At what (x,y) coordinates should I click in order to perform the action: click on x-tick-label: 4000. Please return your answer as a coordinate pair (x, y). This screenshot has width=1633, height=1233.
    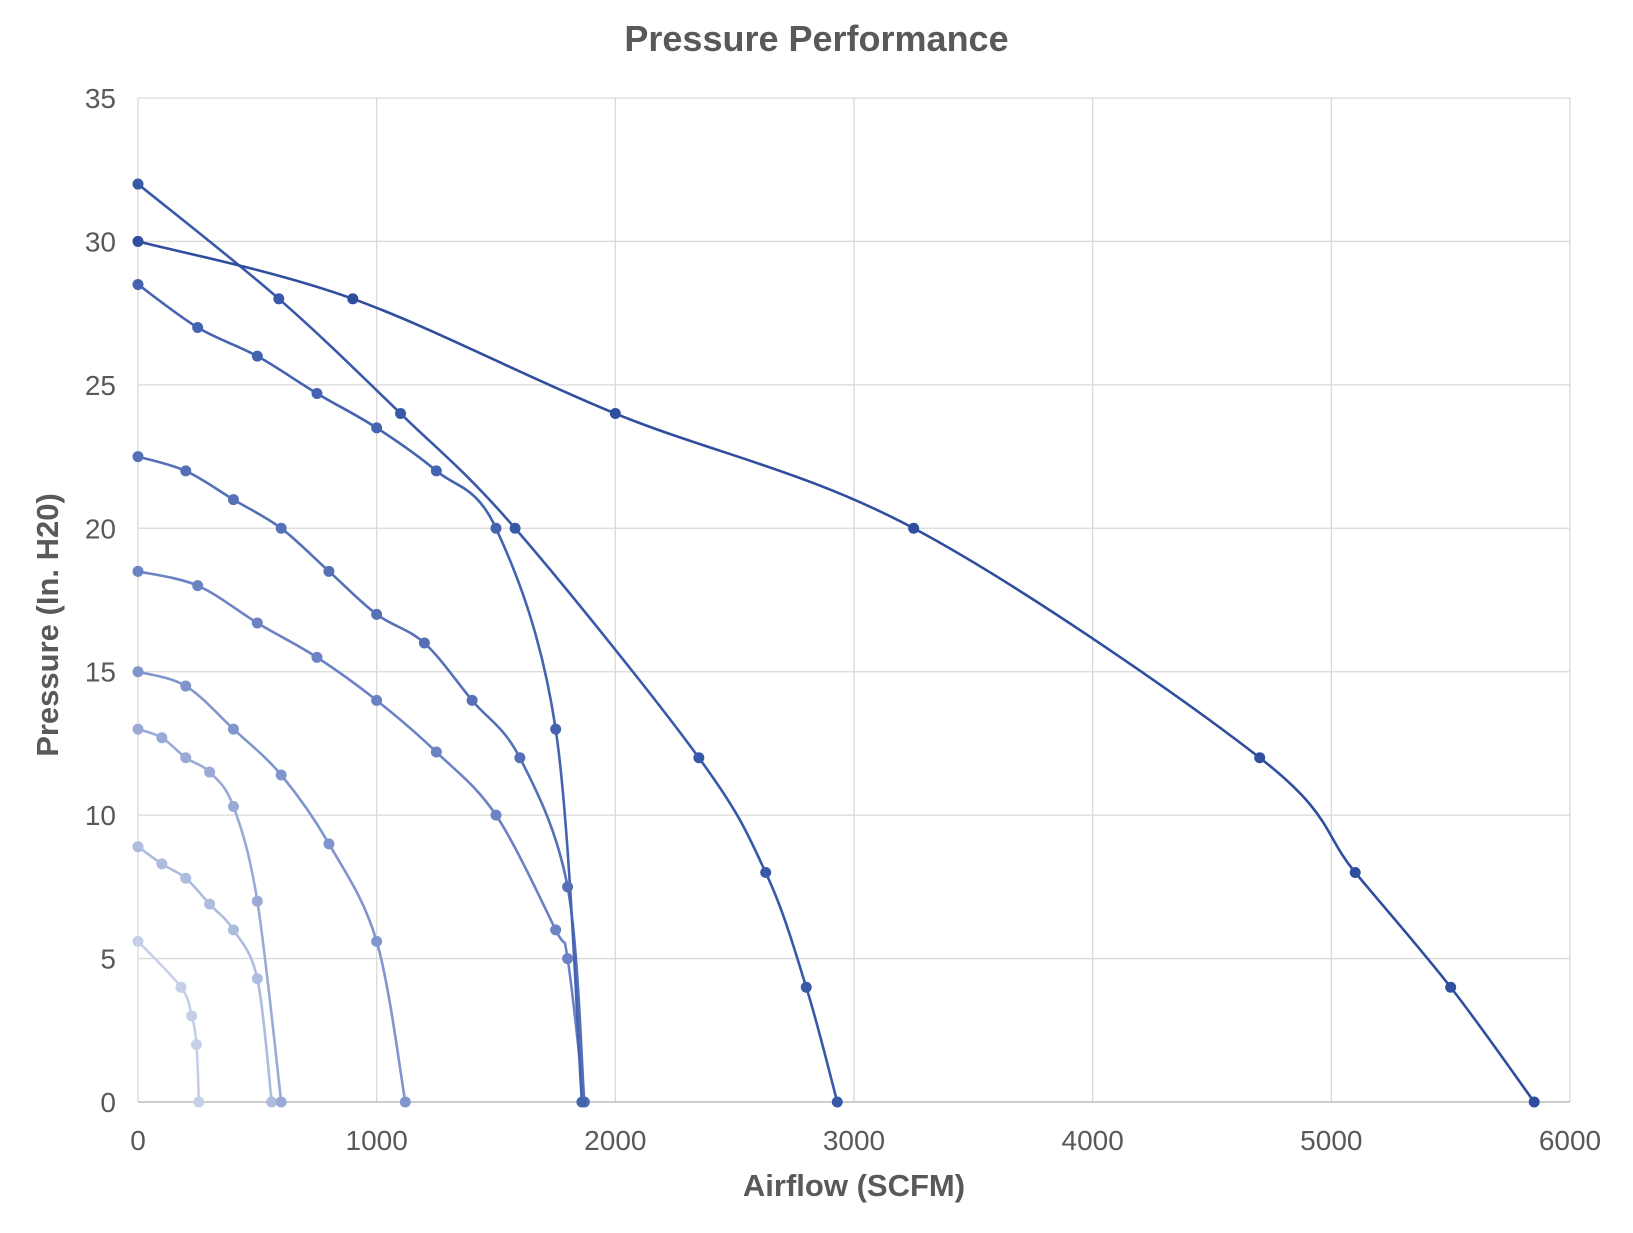
    Looking at the image, I should click on (1093, 1140).